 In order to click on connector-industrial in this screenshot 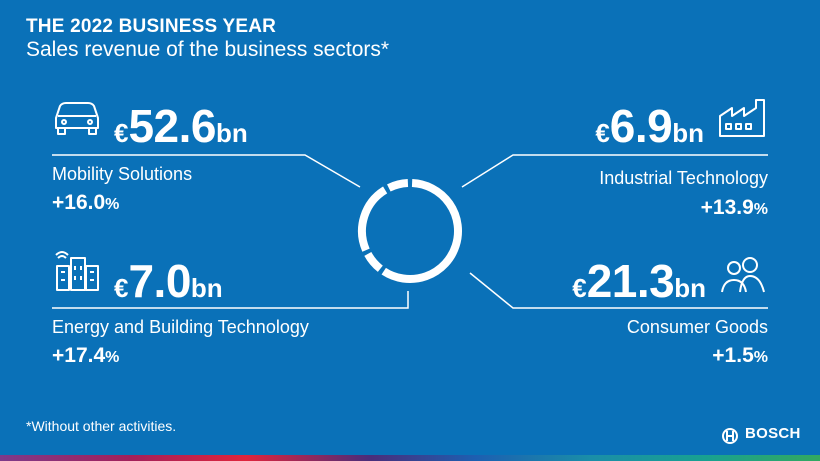, I will do `click(614, 171)`.